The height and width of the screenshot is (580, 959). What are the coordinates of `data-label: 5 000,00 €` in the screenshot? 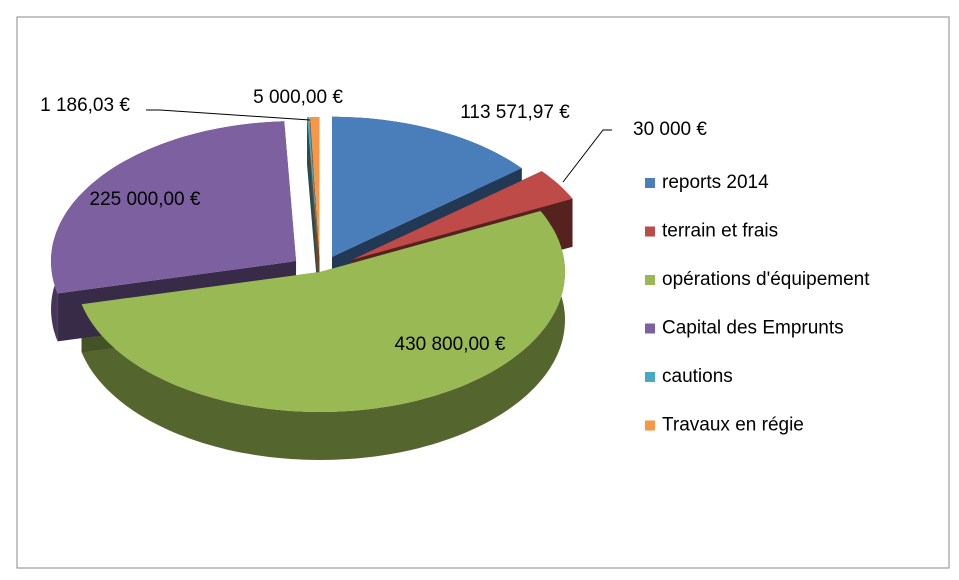 It's located at (298, 97).